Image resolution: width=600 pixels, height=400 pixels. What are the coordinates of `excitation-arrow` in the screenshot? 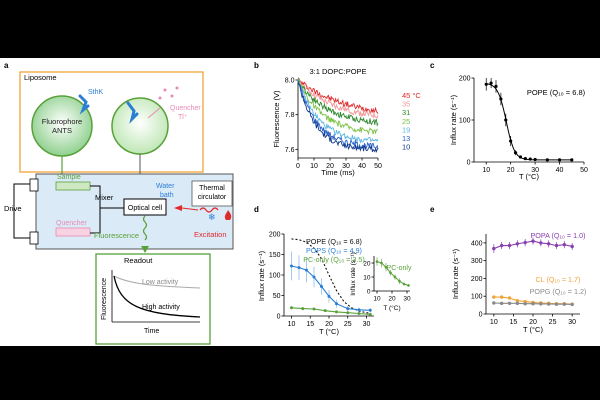 It's located at (178, 208).